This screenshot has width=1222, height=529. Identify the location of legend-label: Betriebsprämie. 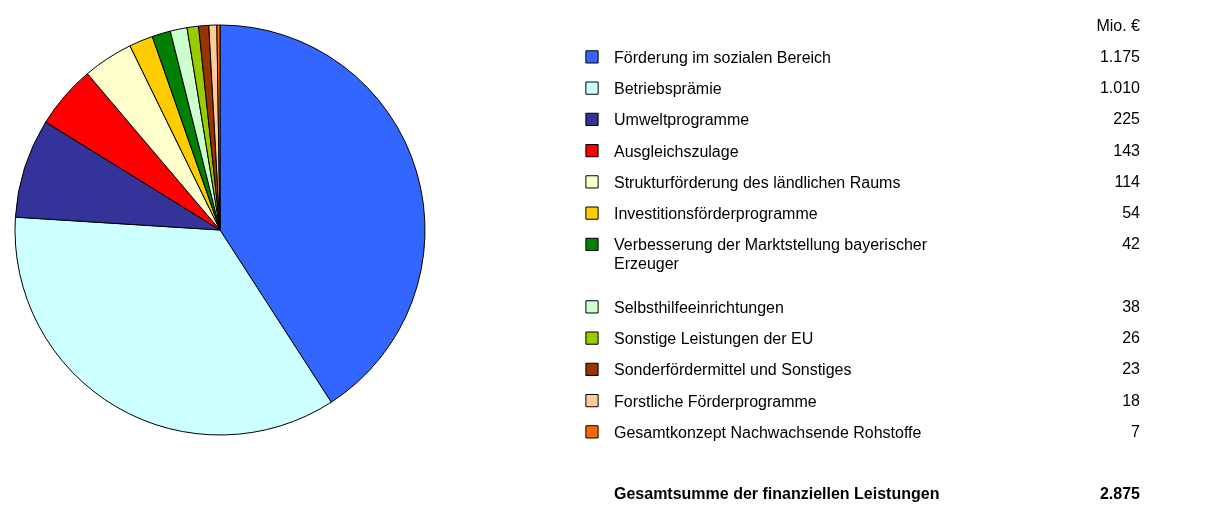
(668, 89).